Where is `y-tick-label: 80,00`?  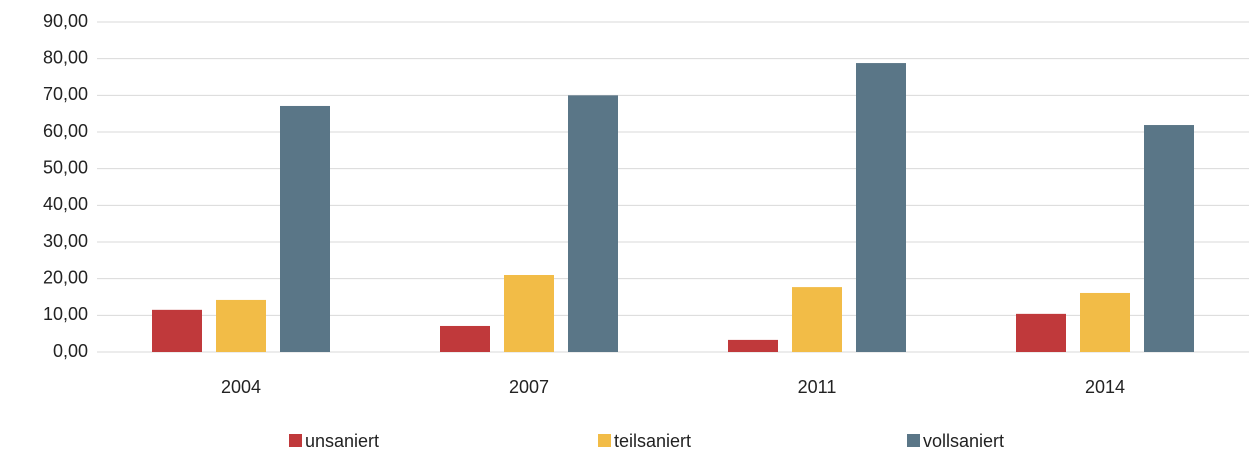 y-tick-label: 80,00 is located at coordinates (65, 57).